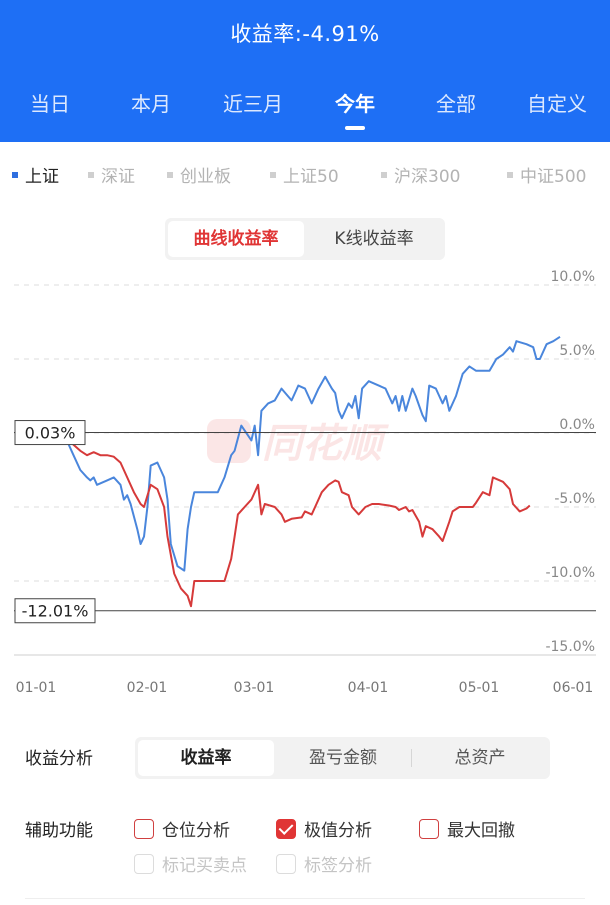 This screenshot has width=610, height=905. I want to click on index-csi300: 沪深300, so click(420, 174).